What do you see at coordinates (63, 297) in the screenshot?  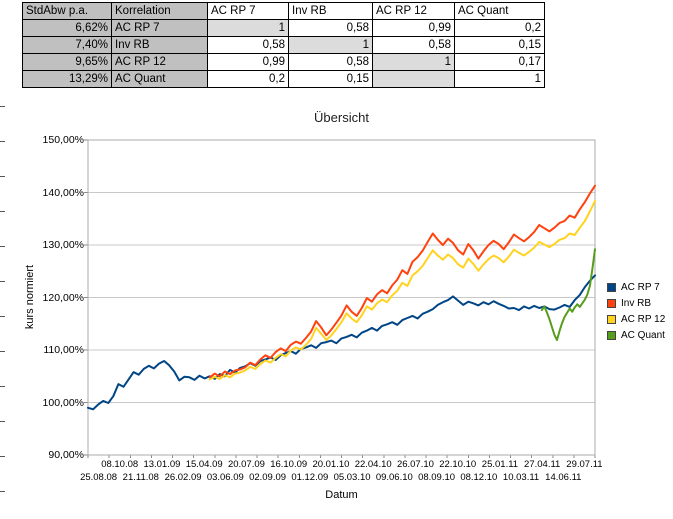 I see `y-tick-label: 120,00%` at bounding box center [63, 297].